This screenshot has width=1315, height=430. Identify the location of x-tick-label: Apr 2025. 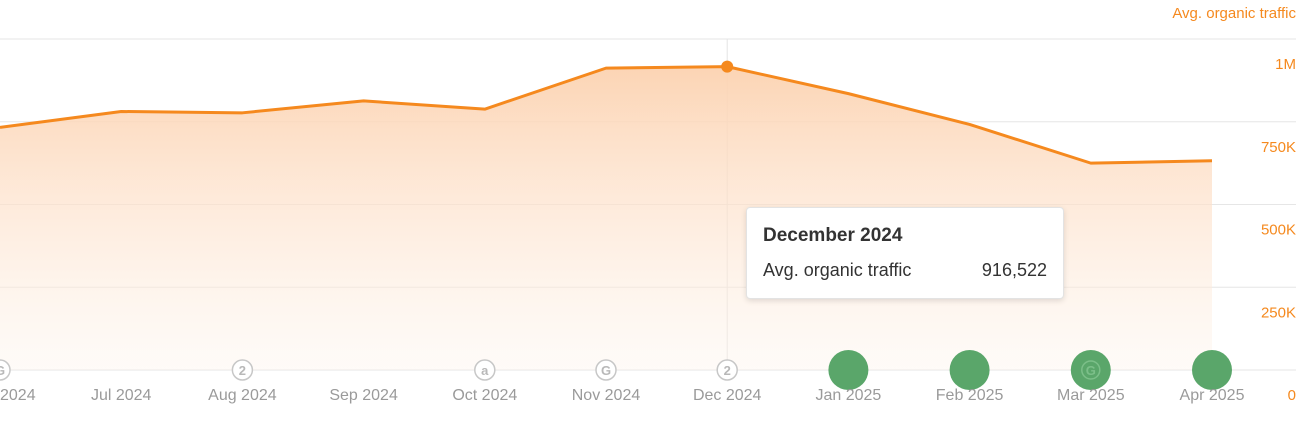
(1212, 395).